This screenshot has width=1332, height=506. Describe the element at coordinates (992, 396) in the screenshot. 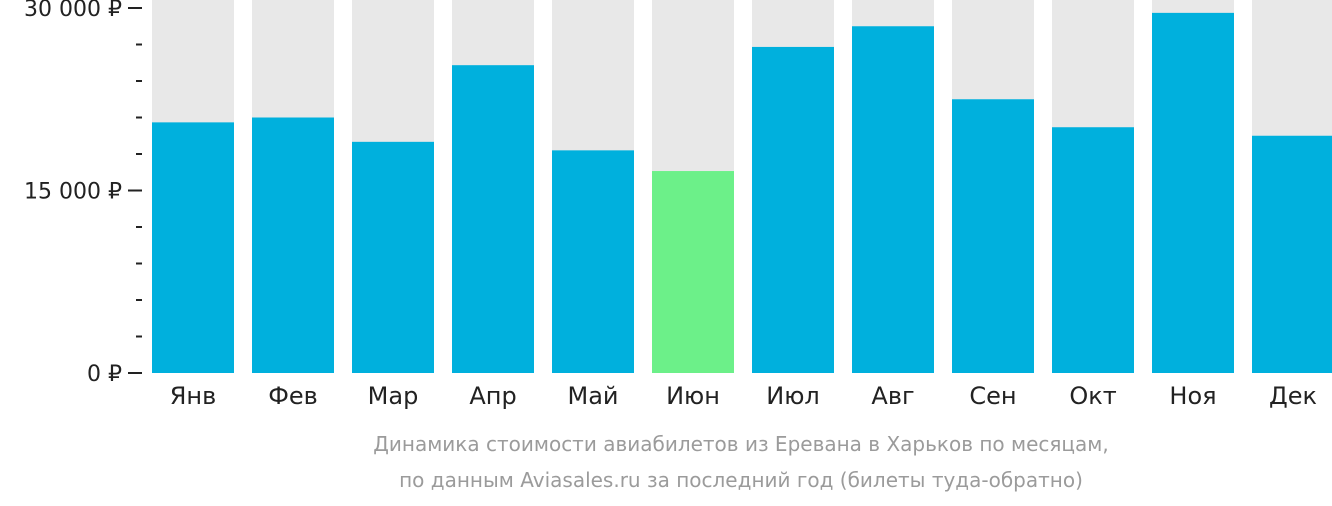

I see `x-tick-label: Сен` at that location.